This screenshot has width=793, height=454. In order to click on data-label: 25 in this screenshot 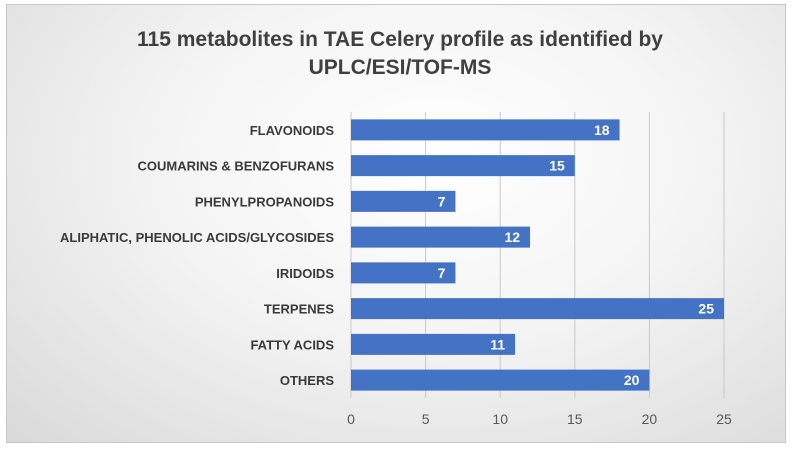, I will do `click(706, 309)`.